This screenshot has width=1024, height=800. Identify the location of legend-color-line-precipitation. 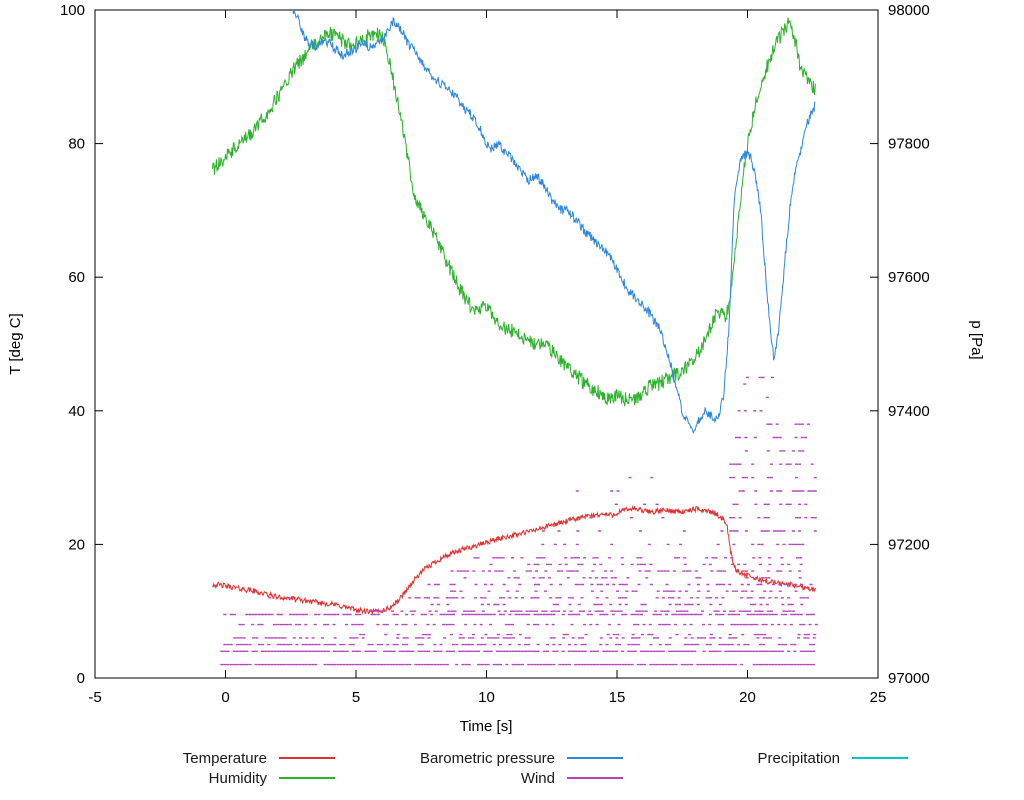
(880, 758).